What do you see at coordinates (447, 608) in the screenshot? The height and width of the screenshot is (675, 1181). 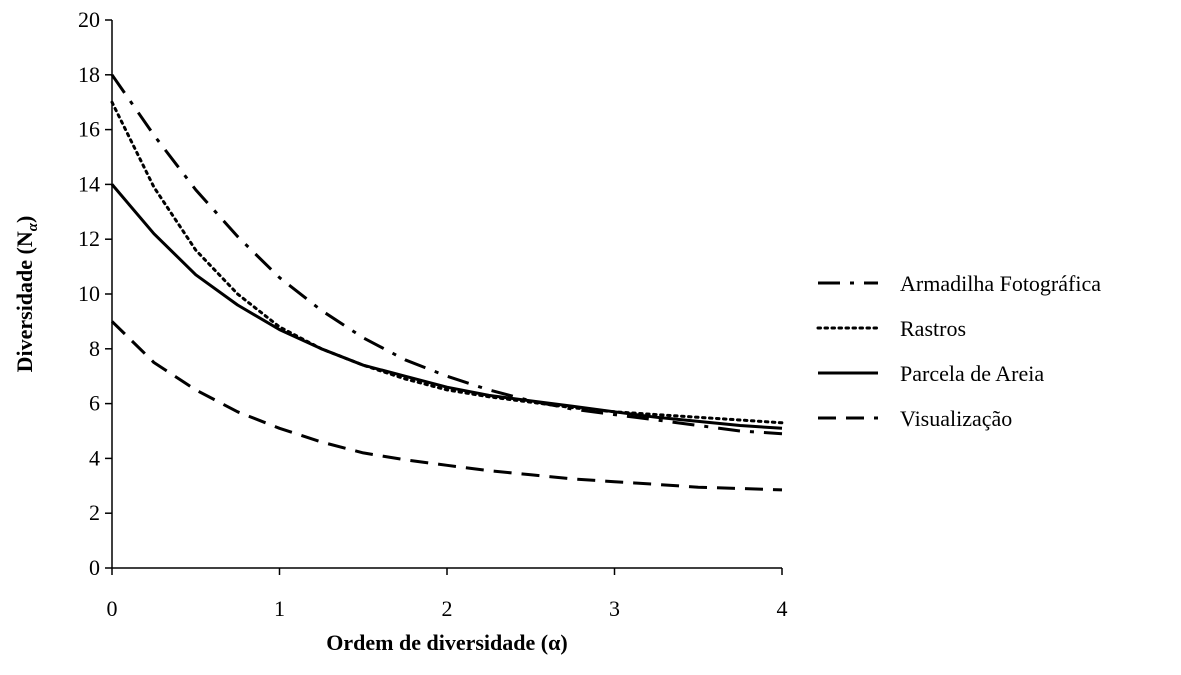 I see `x-tick-label: 2` at bounding box center [447, 608].